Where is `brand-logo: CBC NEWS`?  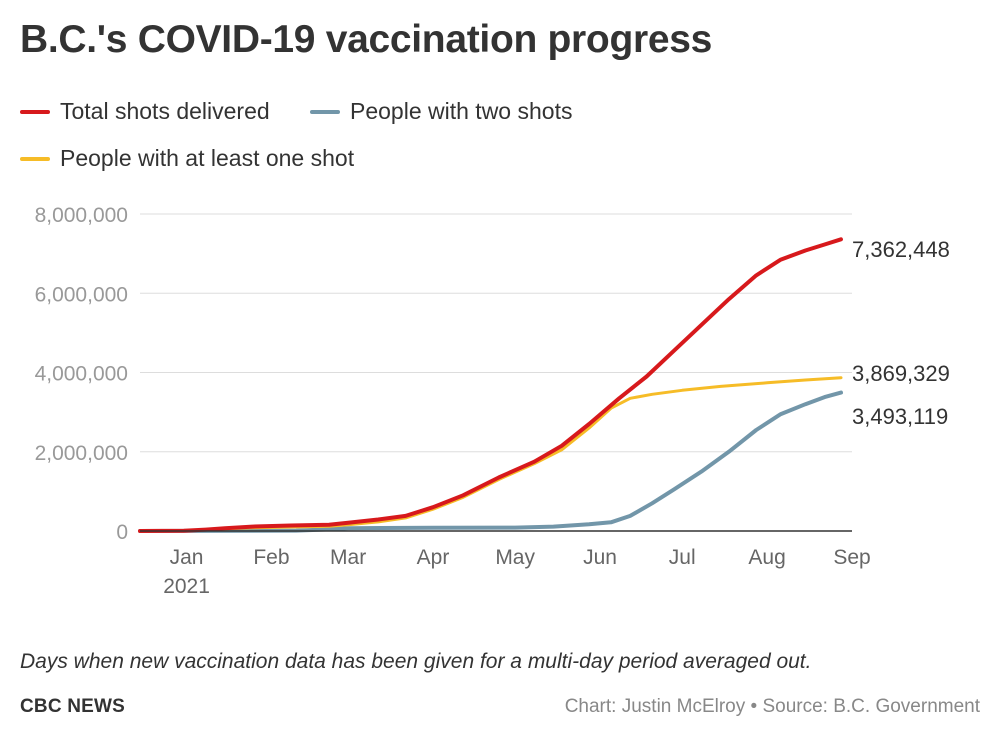
brand-logo: CBC NEWS is located at coordinates (73, 706).